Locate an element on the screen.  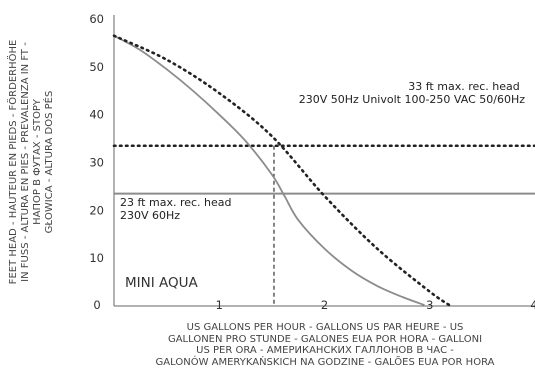
reference-label-33ft-line-1: 33 ft max. rec. head is located at coordinates (464, 86).